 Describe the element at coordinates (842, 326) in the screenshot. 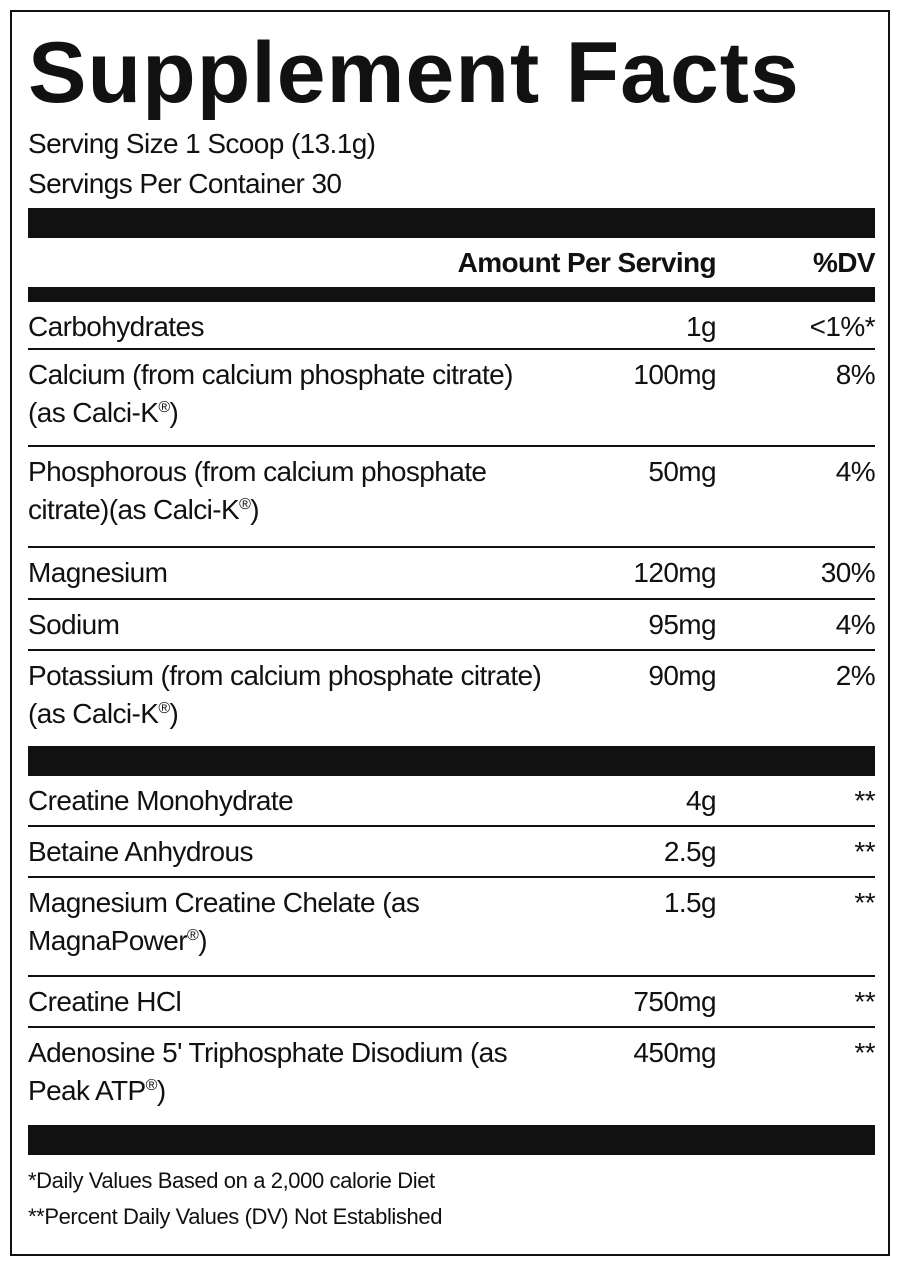

I see `daily-value: <1%*` at that location.